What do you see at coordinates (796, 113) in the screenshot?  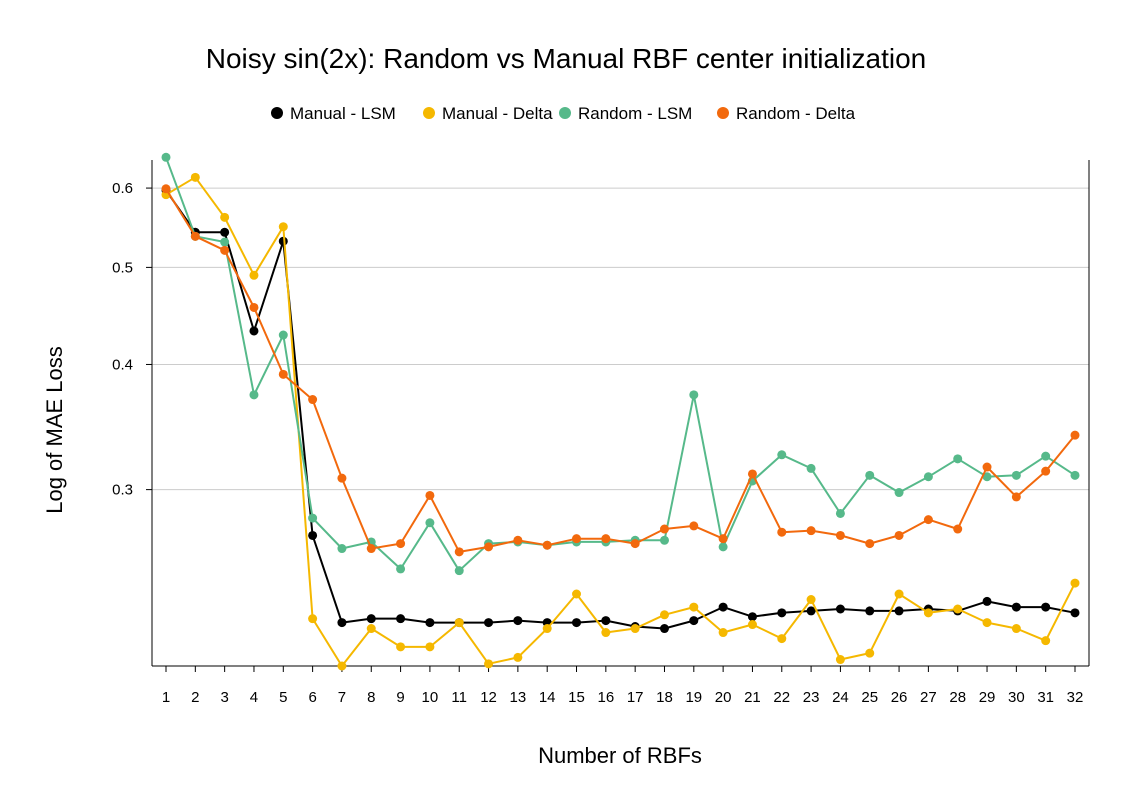 I see `legend-label: Random - Delta` at bounding box center [796, 113].